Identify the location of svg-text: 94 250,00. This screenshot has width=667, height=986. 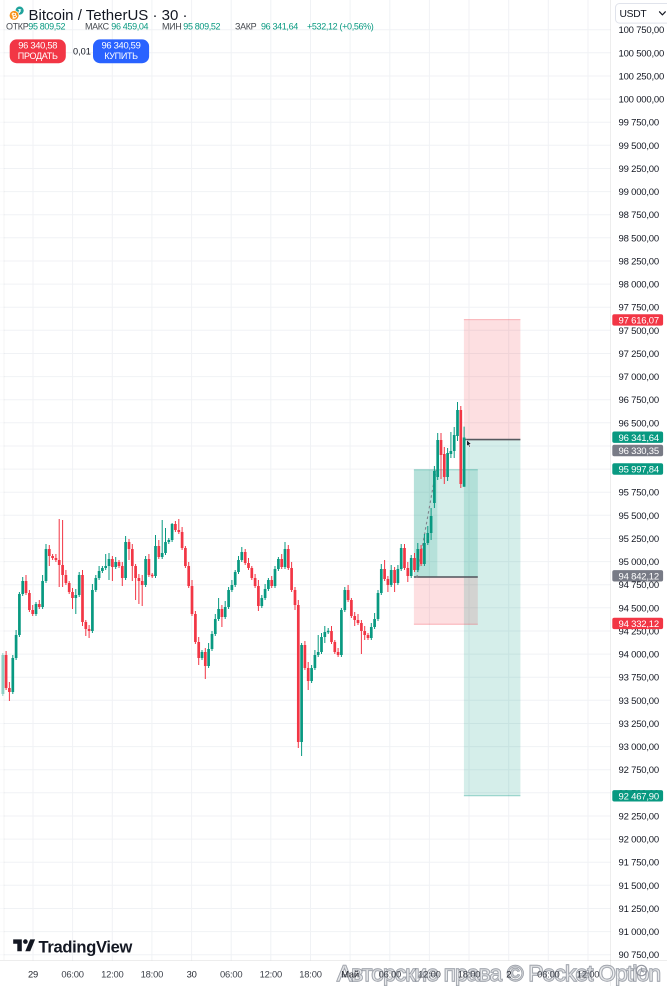
(639, 632).